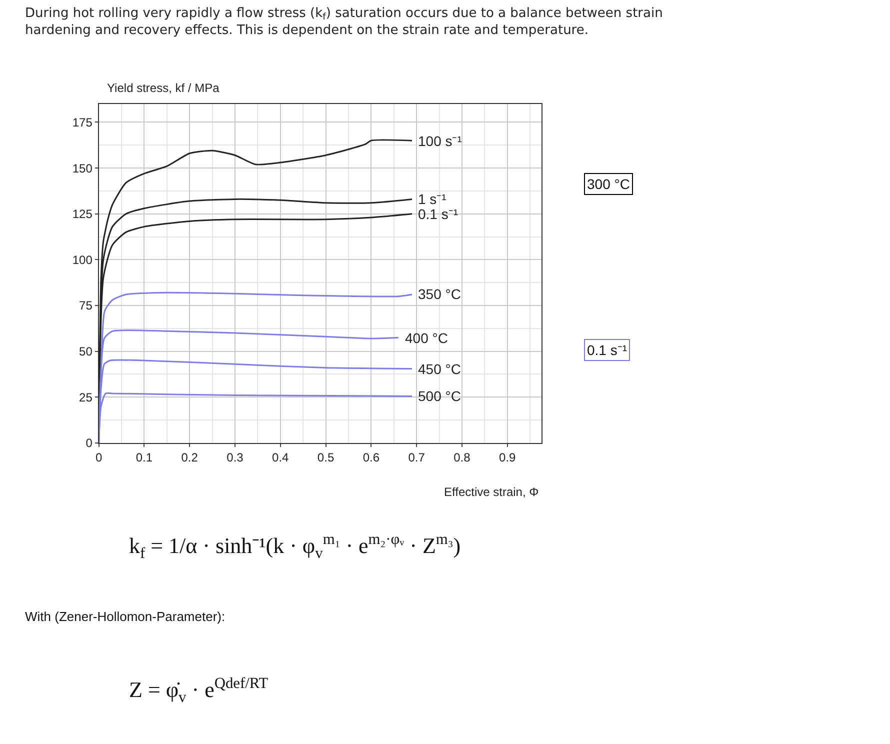 This screenshot has width=890, height=744. I want to click on x-tick-label: 0, so click(98, 457).